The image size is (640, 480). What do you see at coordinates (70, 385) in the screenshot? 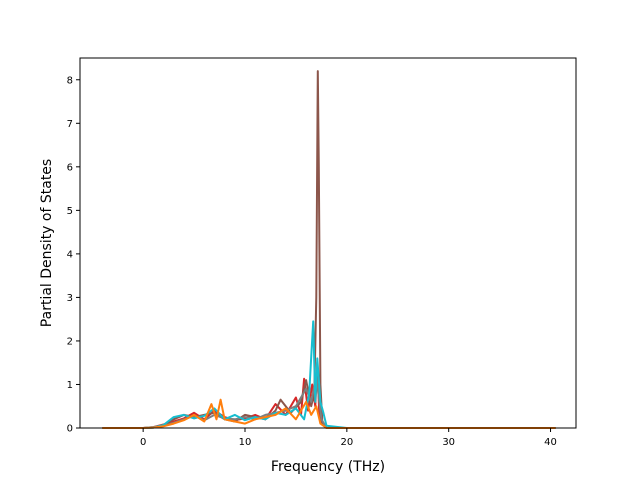
I see `y-tick-label: 1` at bounding box center [70, 385].